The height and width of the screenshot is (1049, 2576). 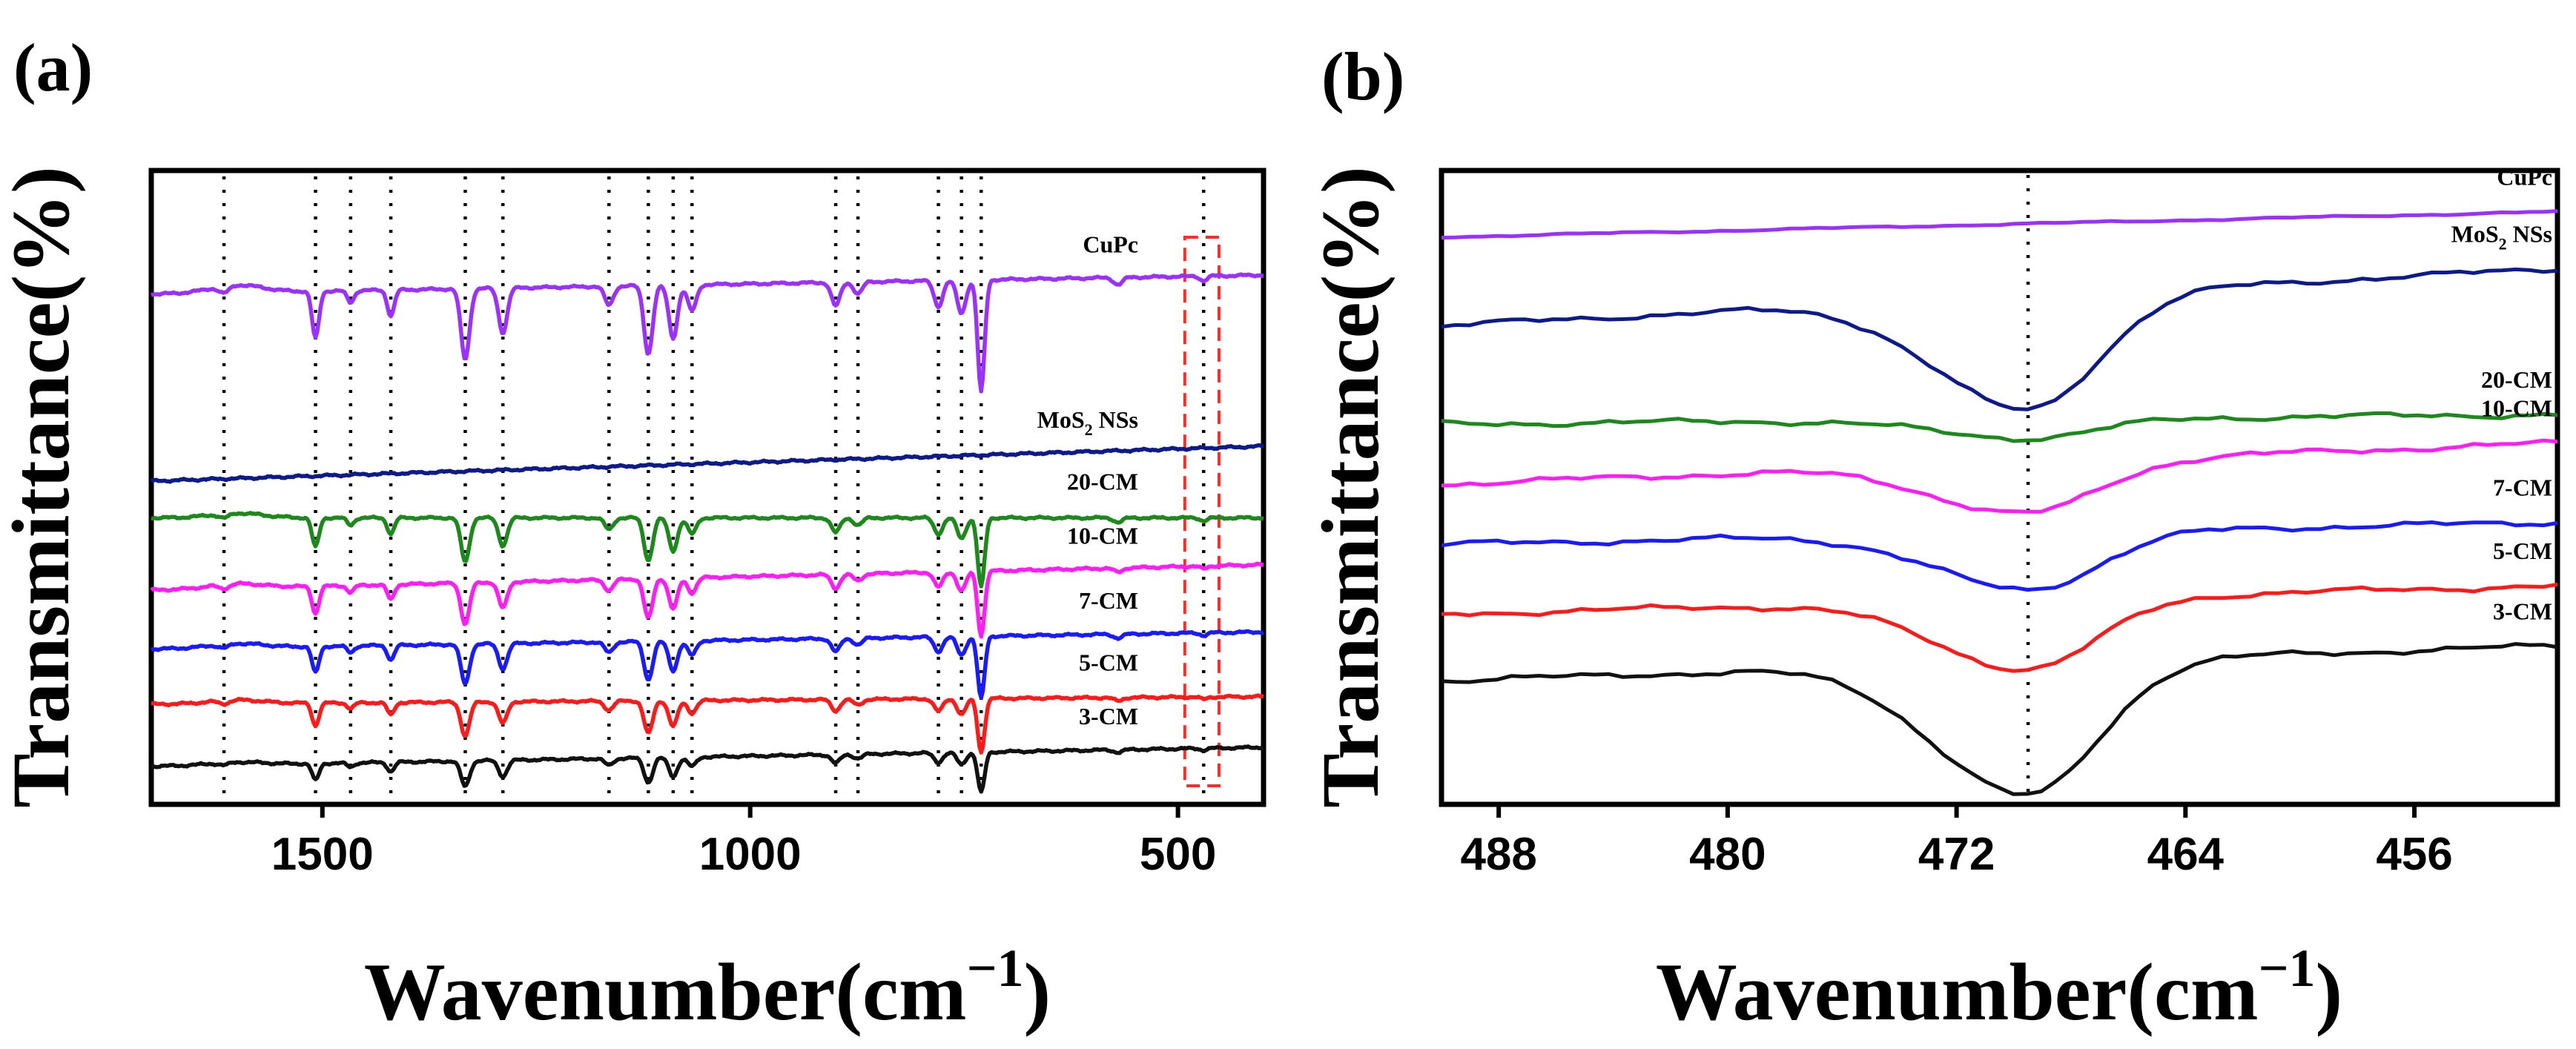 I want to click on panel-a-x-axis-title-exp: −1, so click(x=994, y=969).